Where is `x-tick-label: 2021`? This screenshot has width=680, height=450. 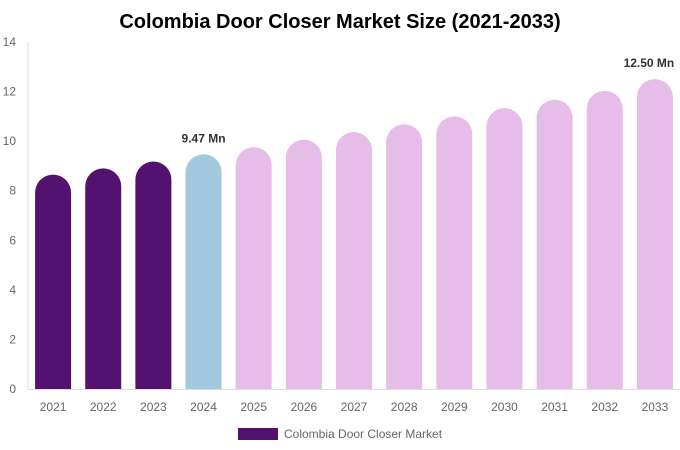 x-tick-label: 2021 is located at coordinates (53, 407).